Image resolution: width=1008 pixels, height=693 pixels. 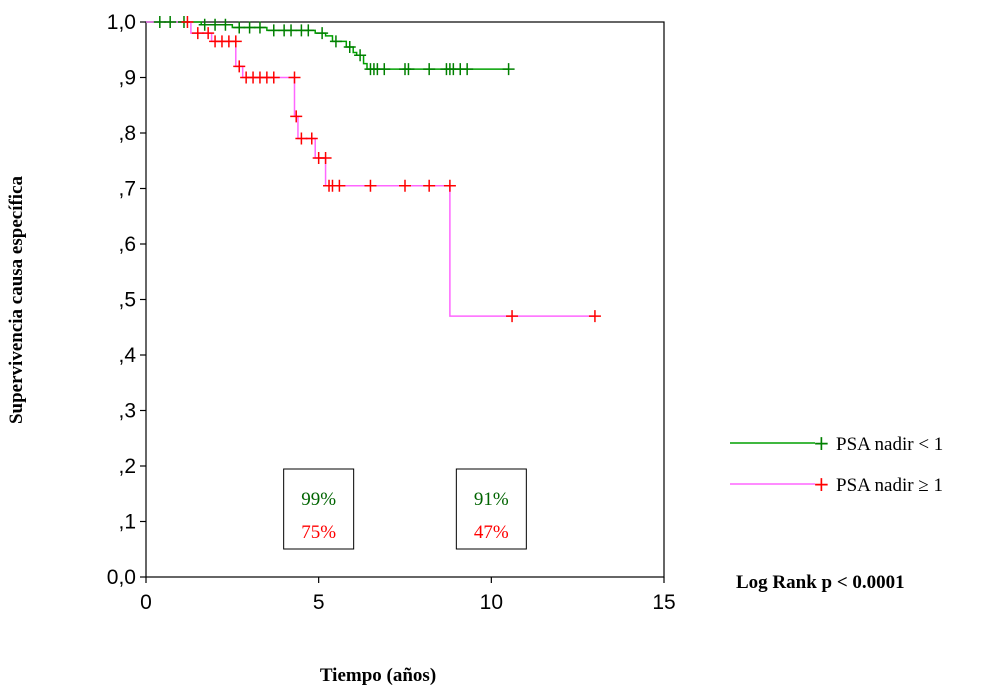 I want to click on x-tick-label: 15, so click(x=663, y=602).